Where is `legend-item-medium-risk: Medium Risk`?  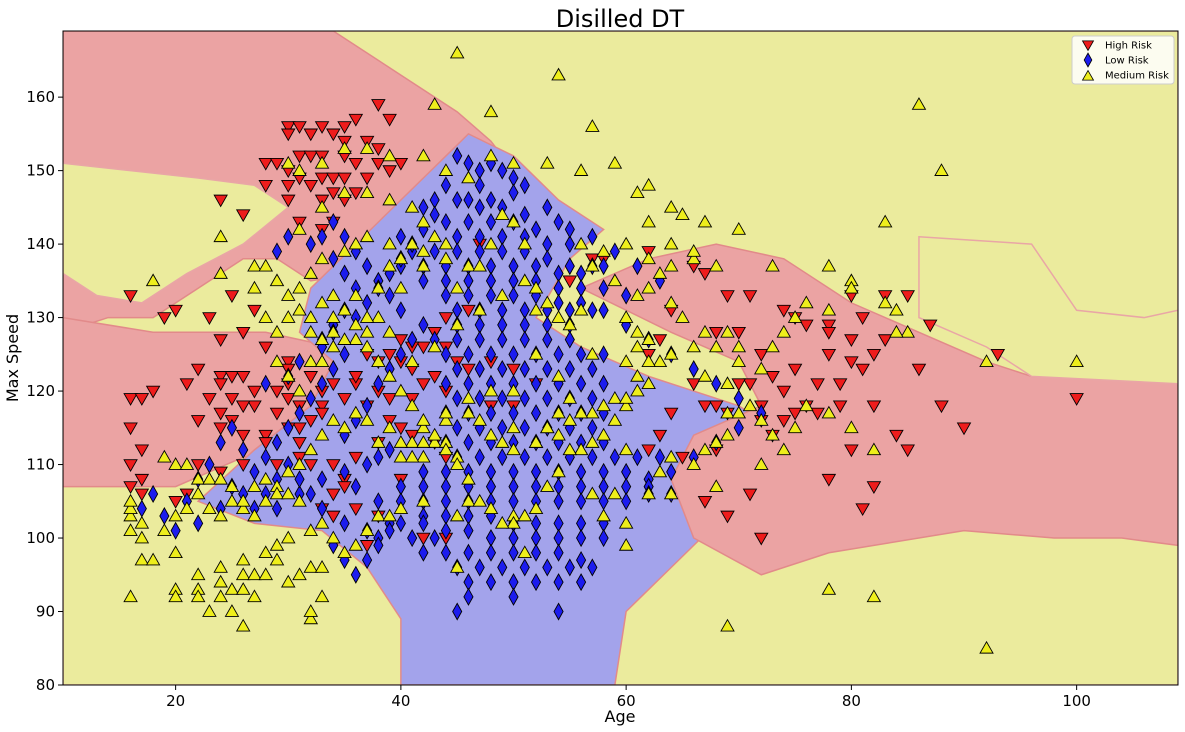
legend-item-medium-risk: Medium Risk is located at coordinates (1125, 75).